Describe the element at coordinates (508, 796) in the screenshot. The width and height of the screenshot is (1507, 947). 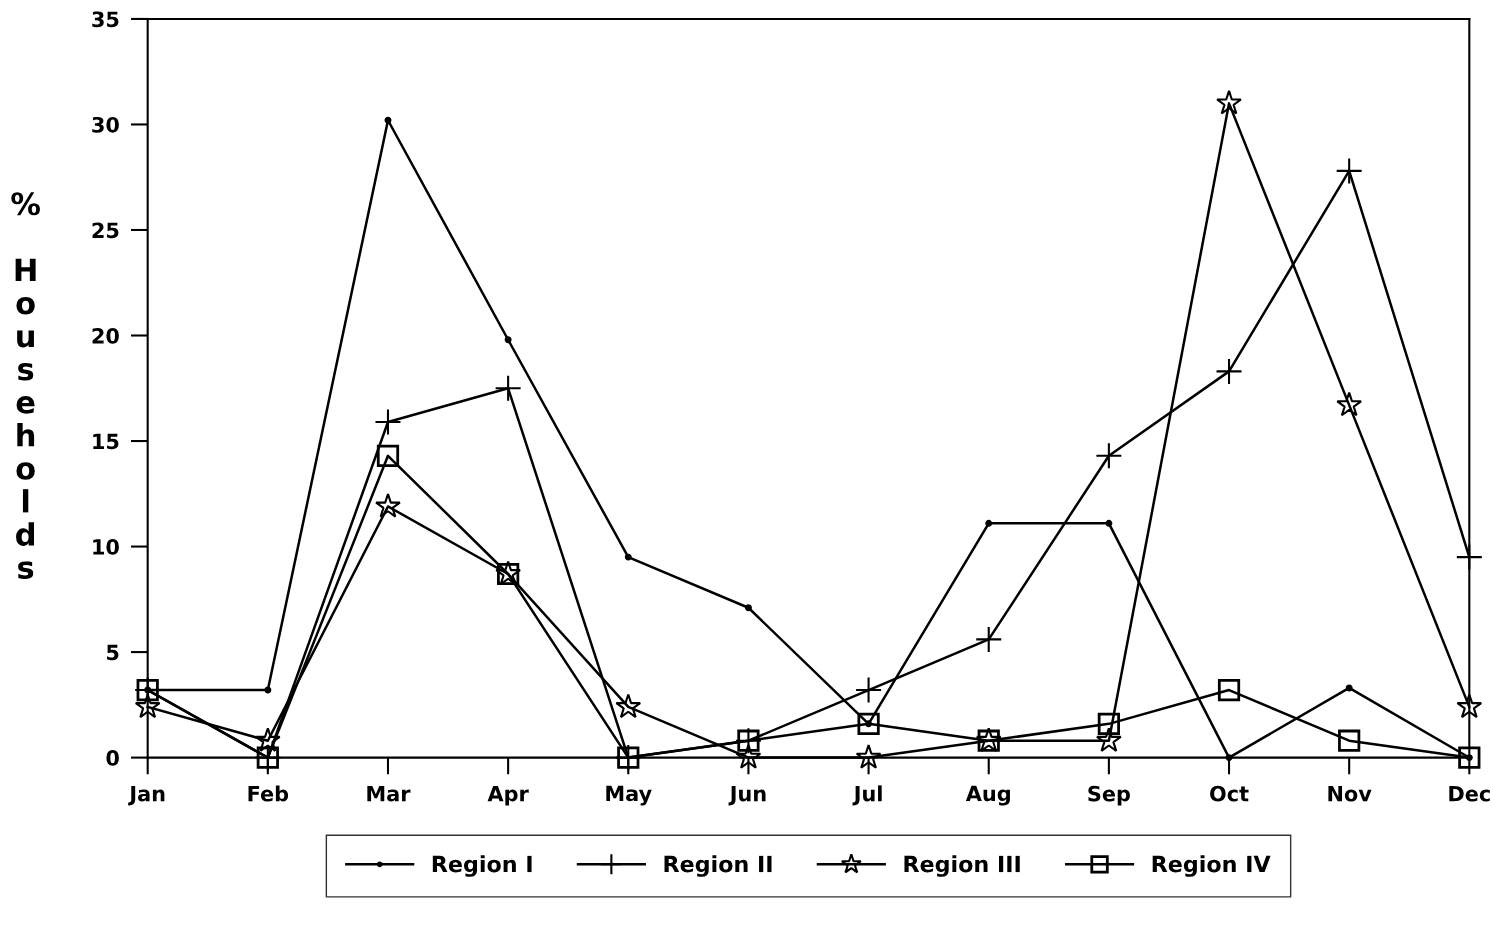
I see `x-tick-label: Apr` at that location.